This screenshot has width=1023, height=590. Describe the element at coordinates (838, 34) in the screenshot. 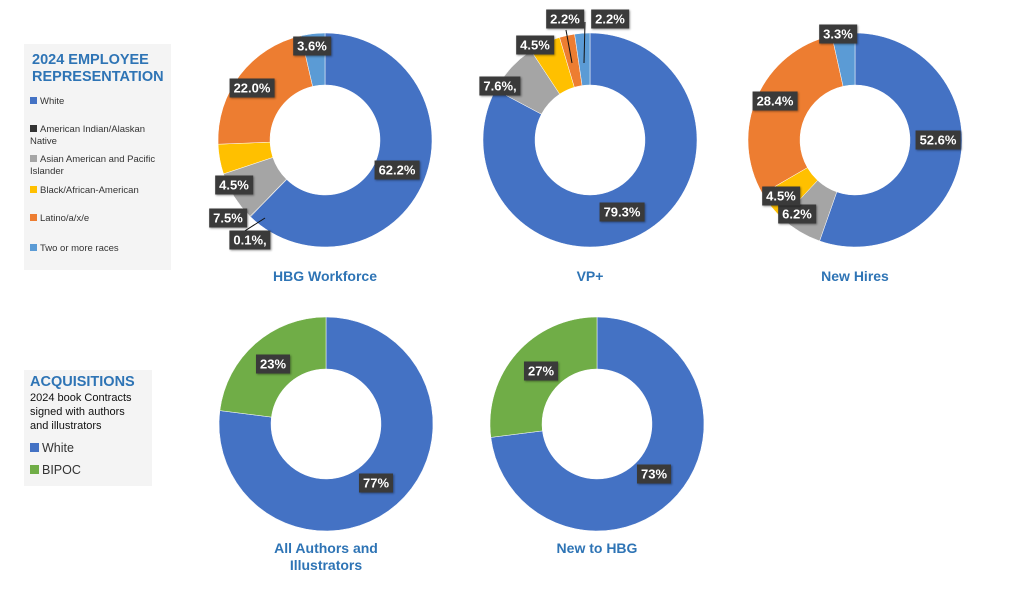

I see `data-label: 3.3%` at that location.